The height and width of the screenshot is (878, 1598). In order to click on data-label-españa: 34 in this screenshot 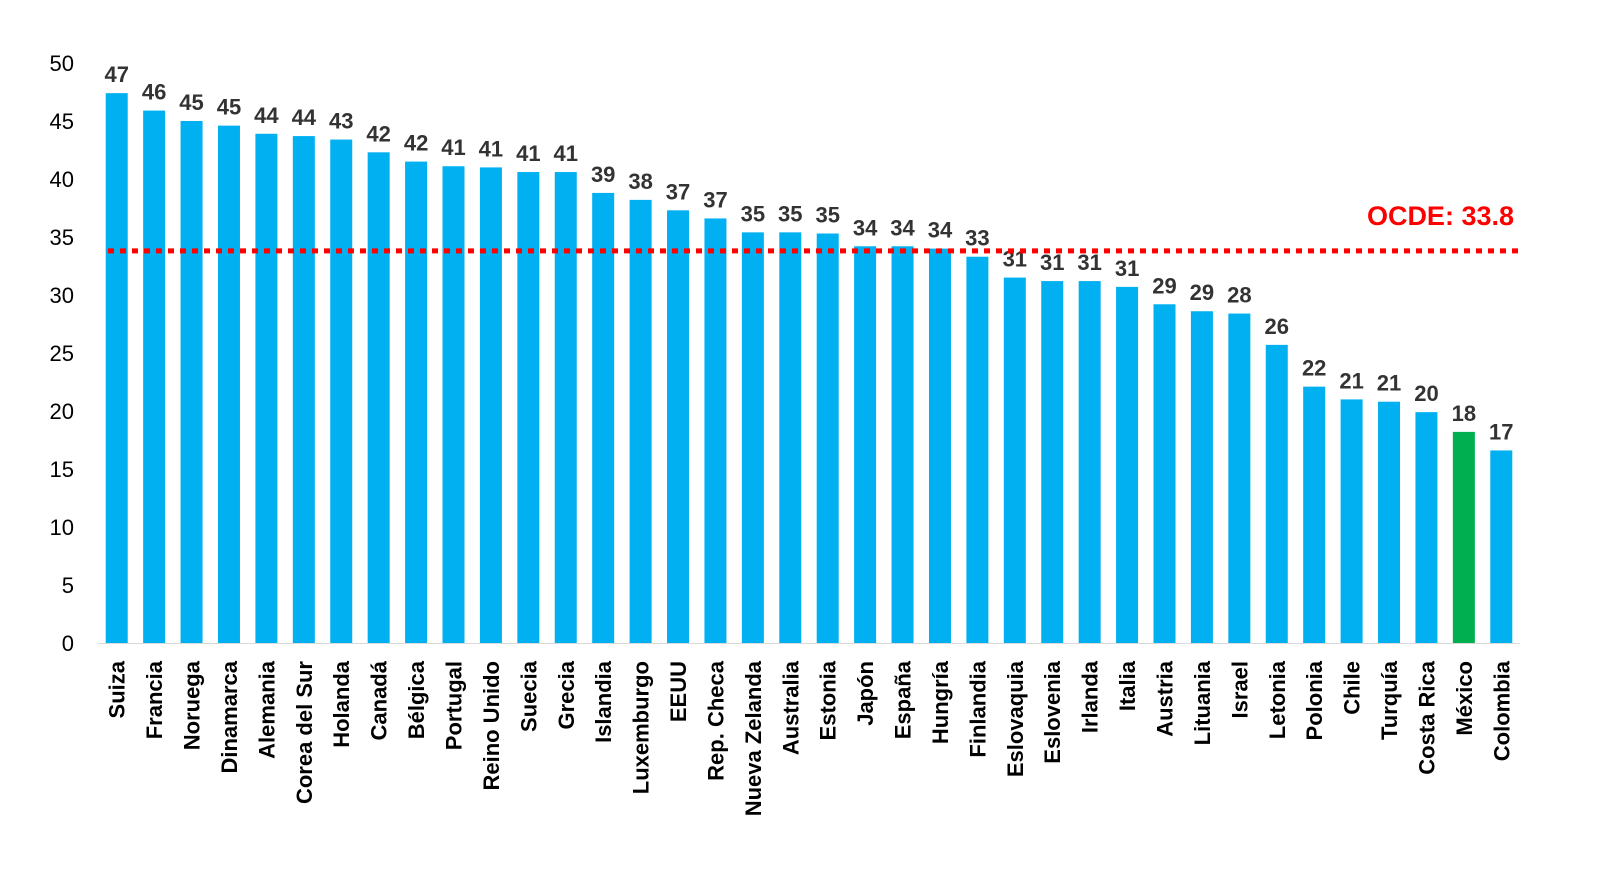, I will do `click(902, 227)`.